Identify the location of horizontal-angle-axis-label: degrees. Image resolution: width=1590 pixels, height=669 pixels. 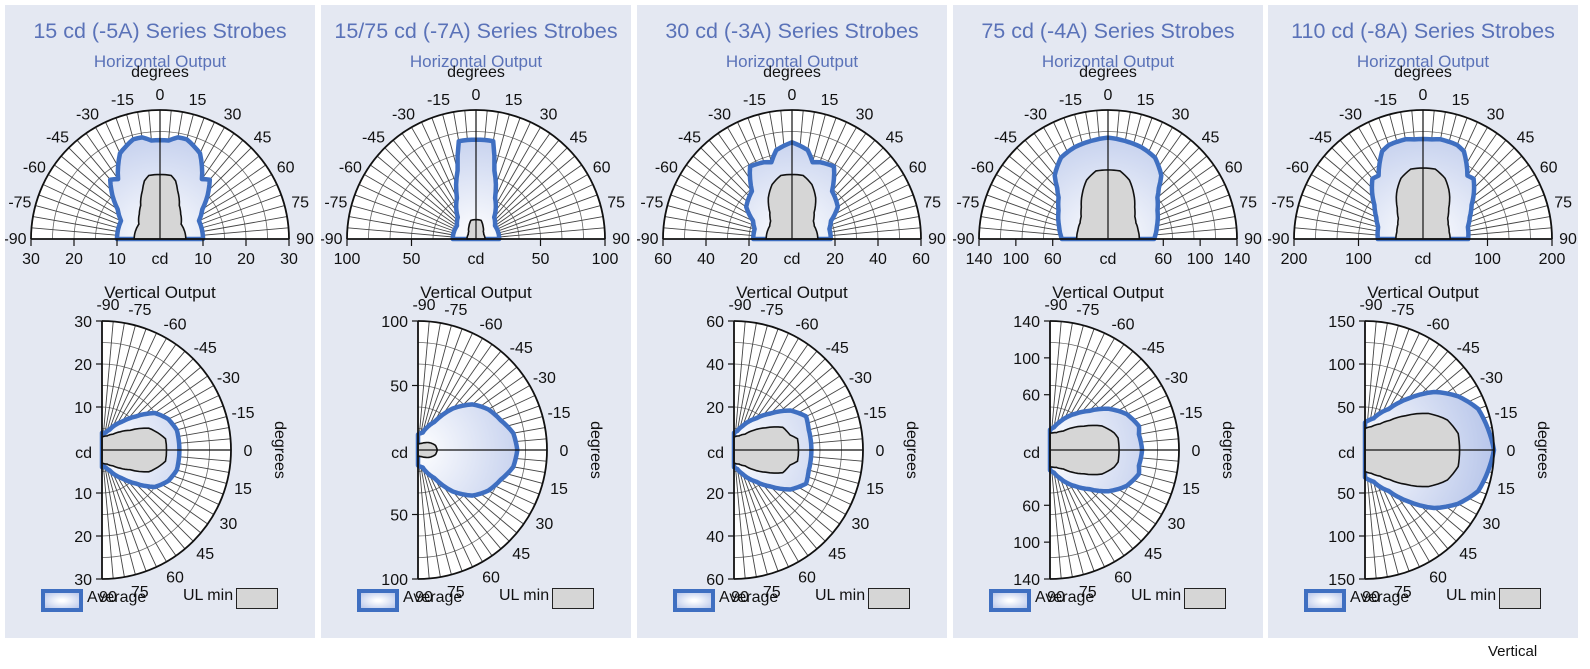
(160, 72).